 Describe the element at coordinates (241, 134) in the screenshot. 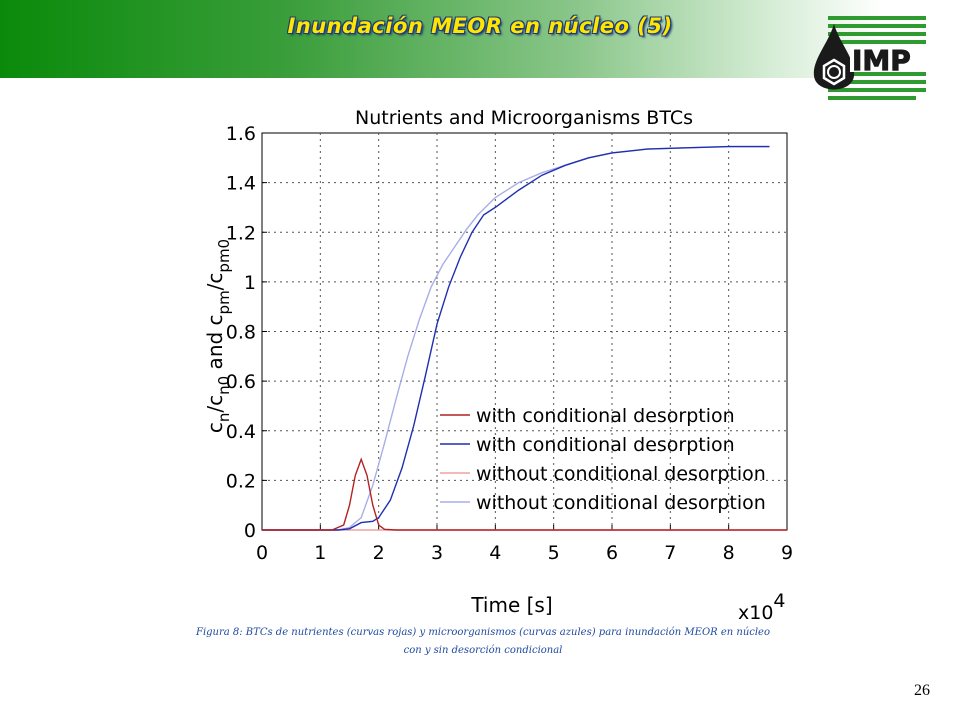

I see `y-tick-label: 1.6` at that location.